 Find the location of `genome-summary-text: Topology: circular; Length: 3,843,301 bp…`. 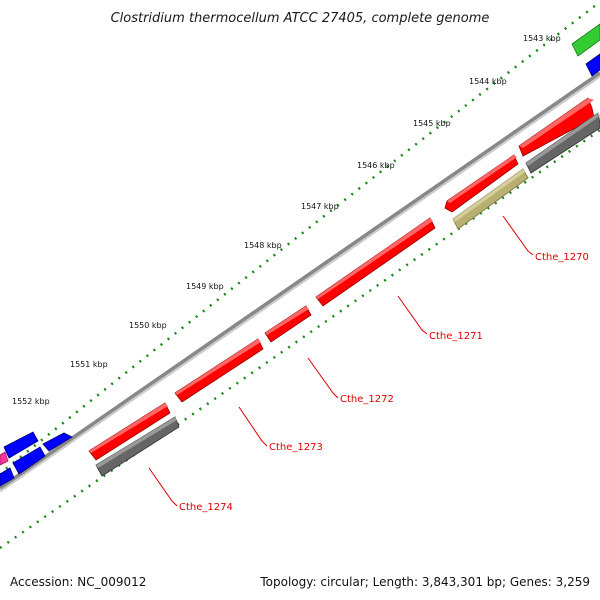

genome-summary-text: Topology: circular; Length: 3,843,301 bp… is located at coordinates (424, 582).